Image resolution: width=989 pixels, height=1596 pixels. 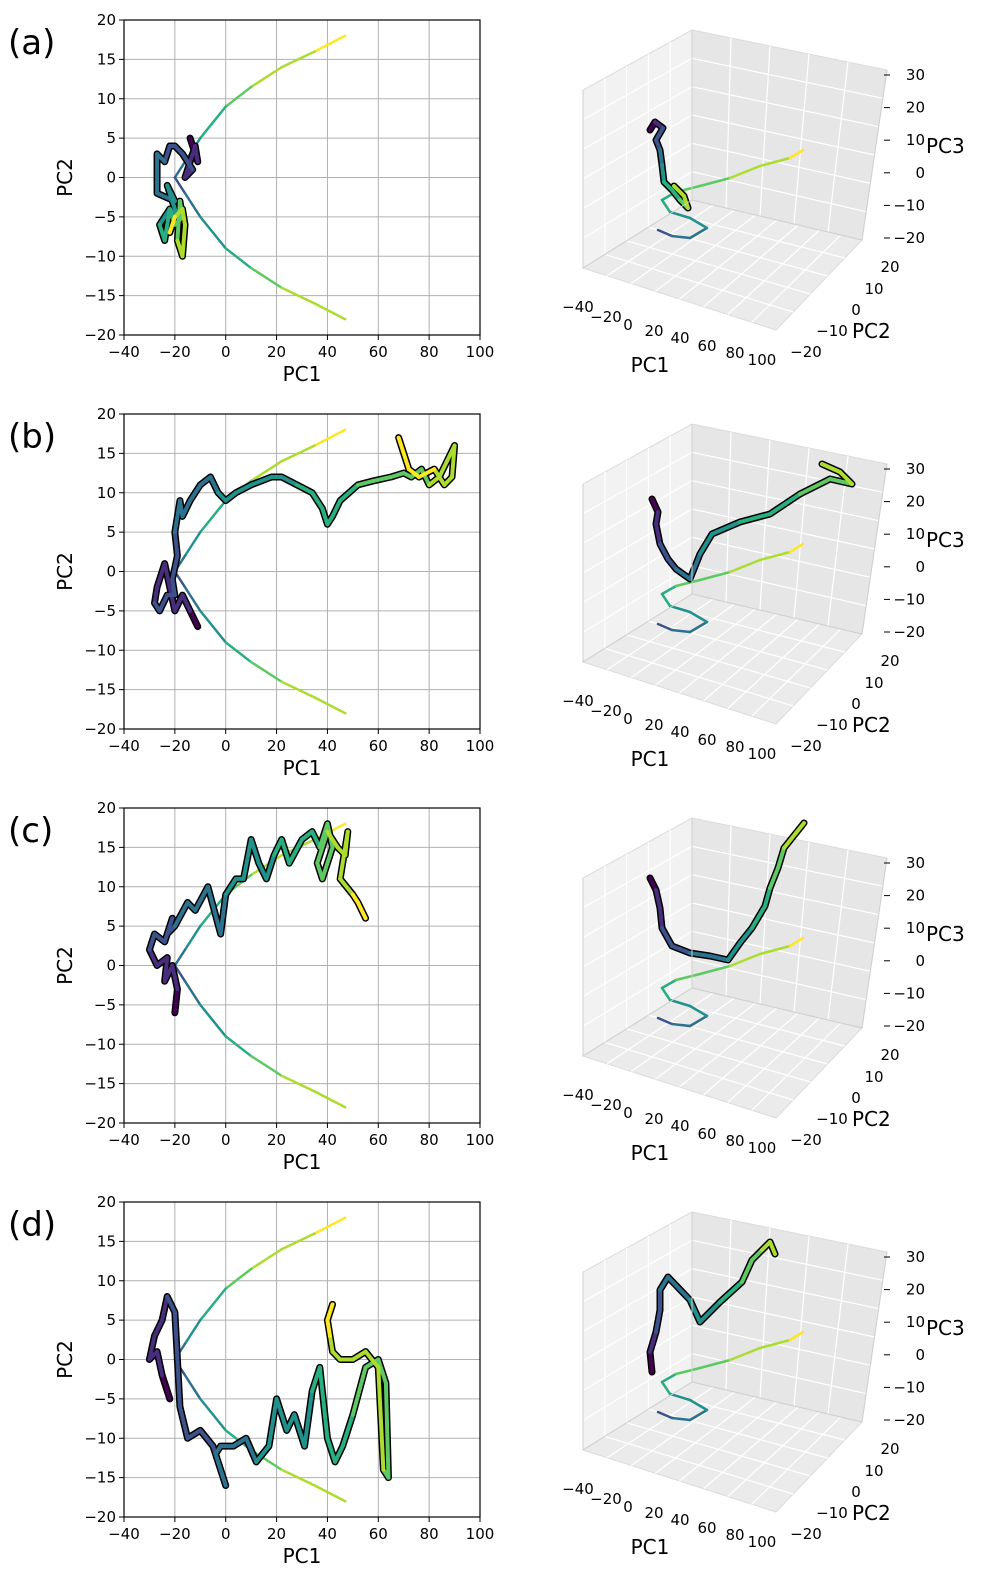 What do you see at coordinates (734, 1535) in the screenshot?
I see `tick-label-x3d: 80` at bounding box center [734, 1535].